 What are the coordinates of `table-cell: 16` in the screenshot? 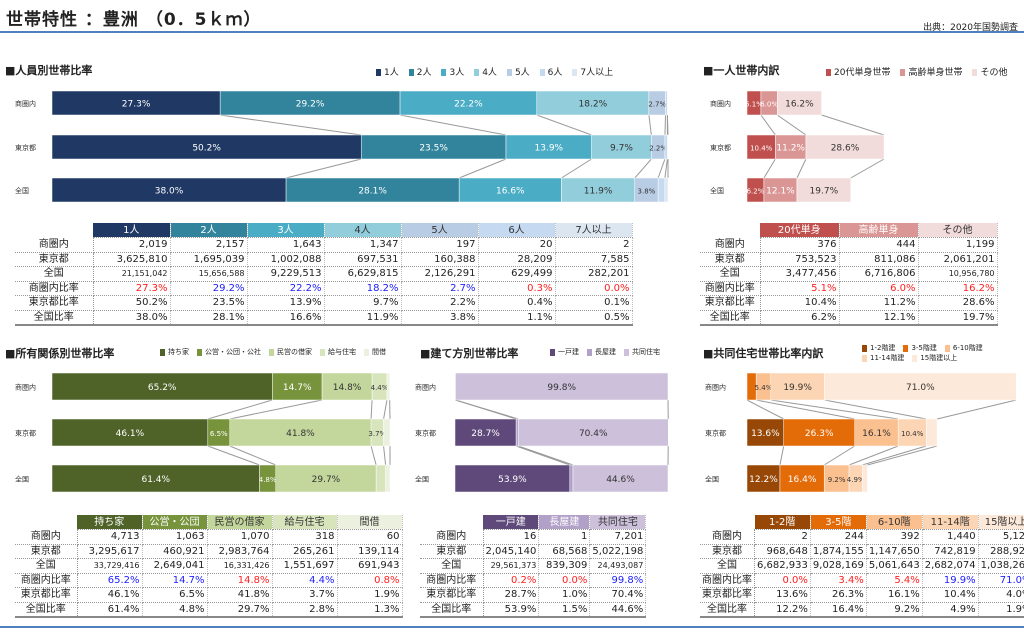 It's located at (511, 537).